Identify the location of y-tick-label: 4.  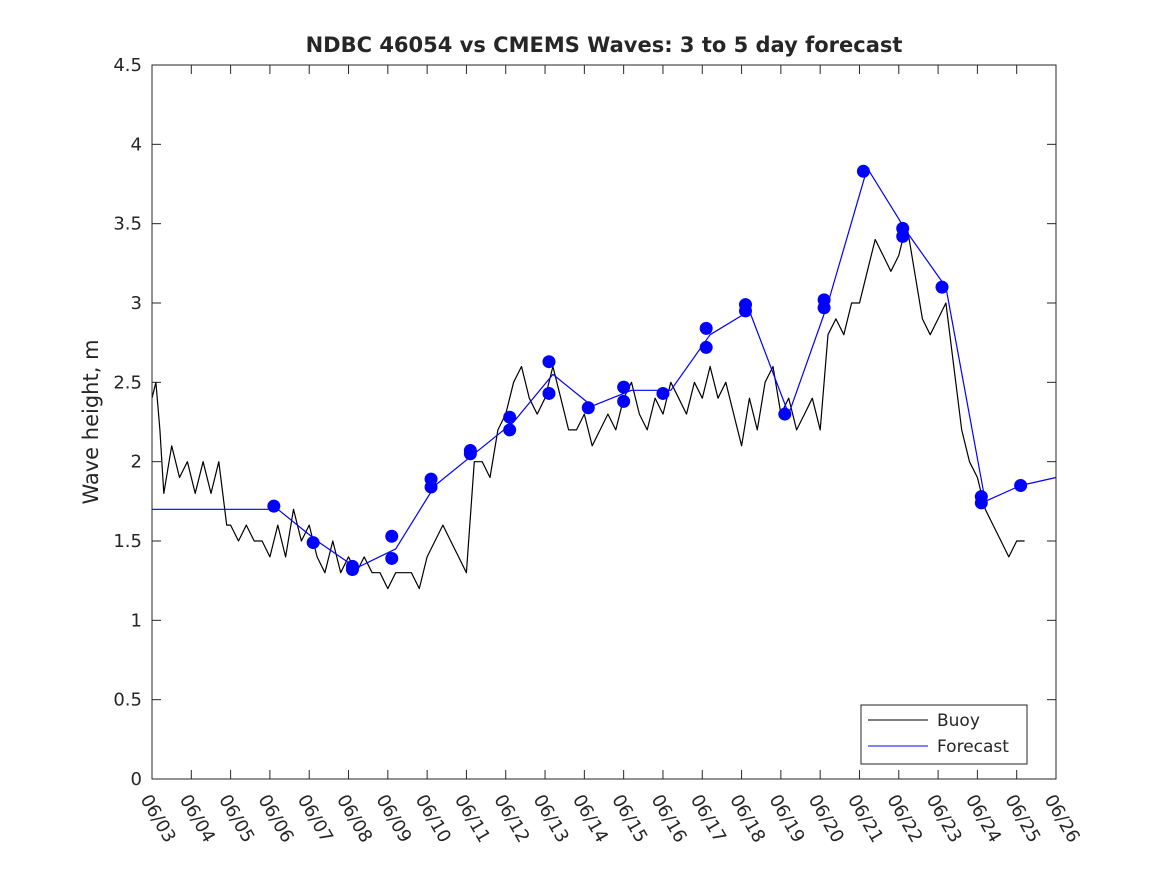
(136, 144).